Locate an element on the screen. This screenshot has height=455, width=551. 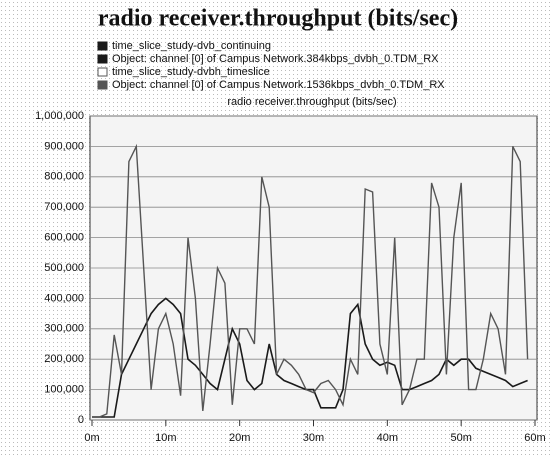
legend-label: time_slice_study-dvb_continuing is located at coordinates (191, 46).